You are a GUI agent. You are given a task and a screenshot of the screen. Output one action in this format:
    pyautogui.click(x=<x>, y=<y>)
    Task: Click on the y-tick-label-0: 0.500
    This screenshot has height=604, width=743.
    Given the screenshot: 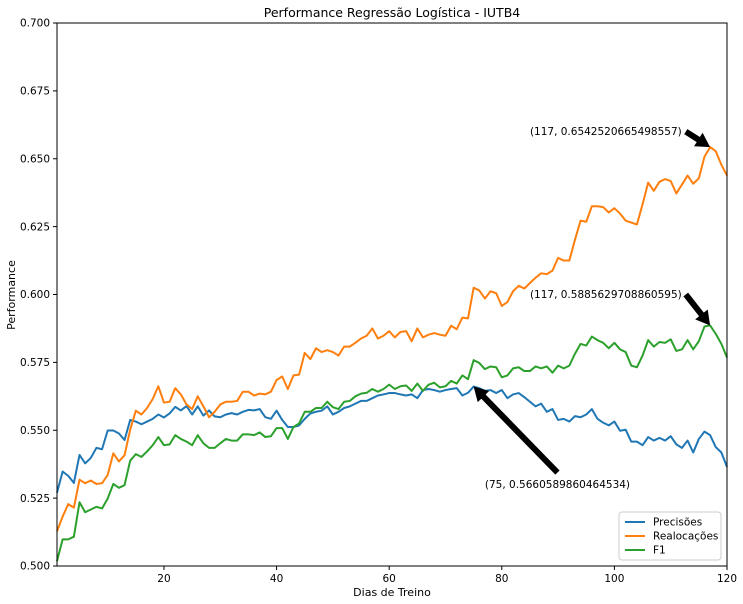 What is the action you would take?
    pyautogui.click(x=35, y=567)
    